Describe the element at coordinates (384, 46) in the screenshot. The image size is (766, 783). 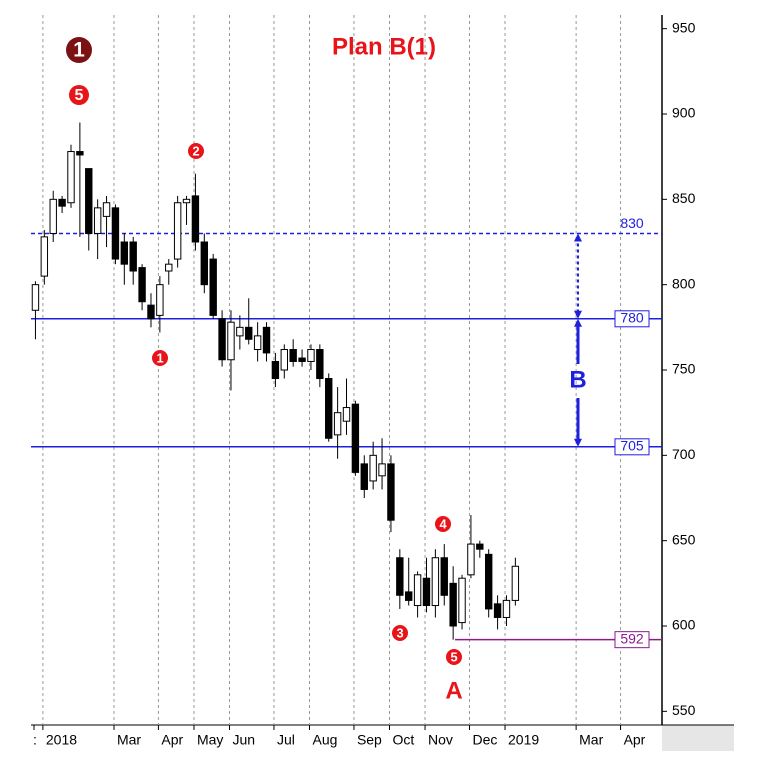
I see `chart-title: Plan B(1)` at that location.